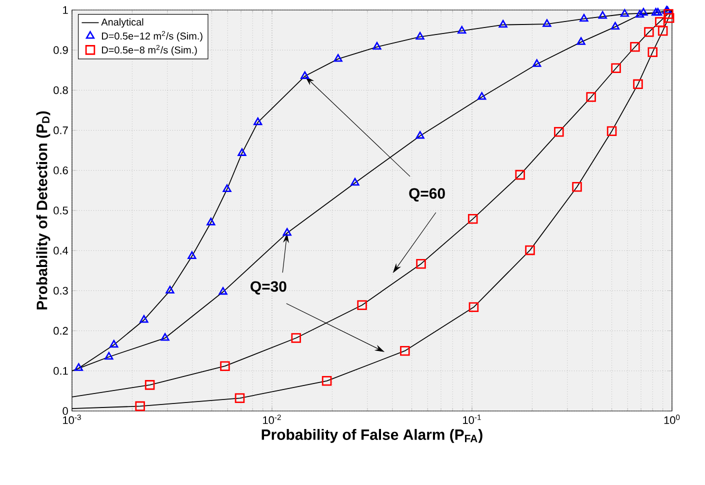  I want to click on y-tick-label: 0, so click(65, 411).